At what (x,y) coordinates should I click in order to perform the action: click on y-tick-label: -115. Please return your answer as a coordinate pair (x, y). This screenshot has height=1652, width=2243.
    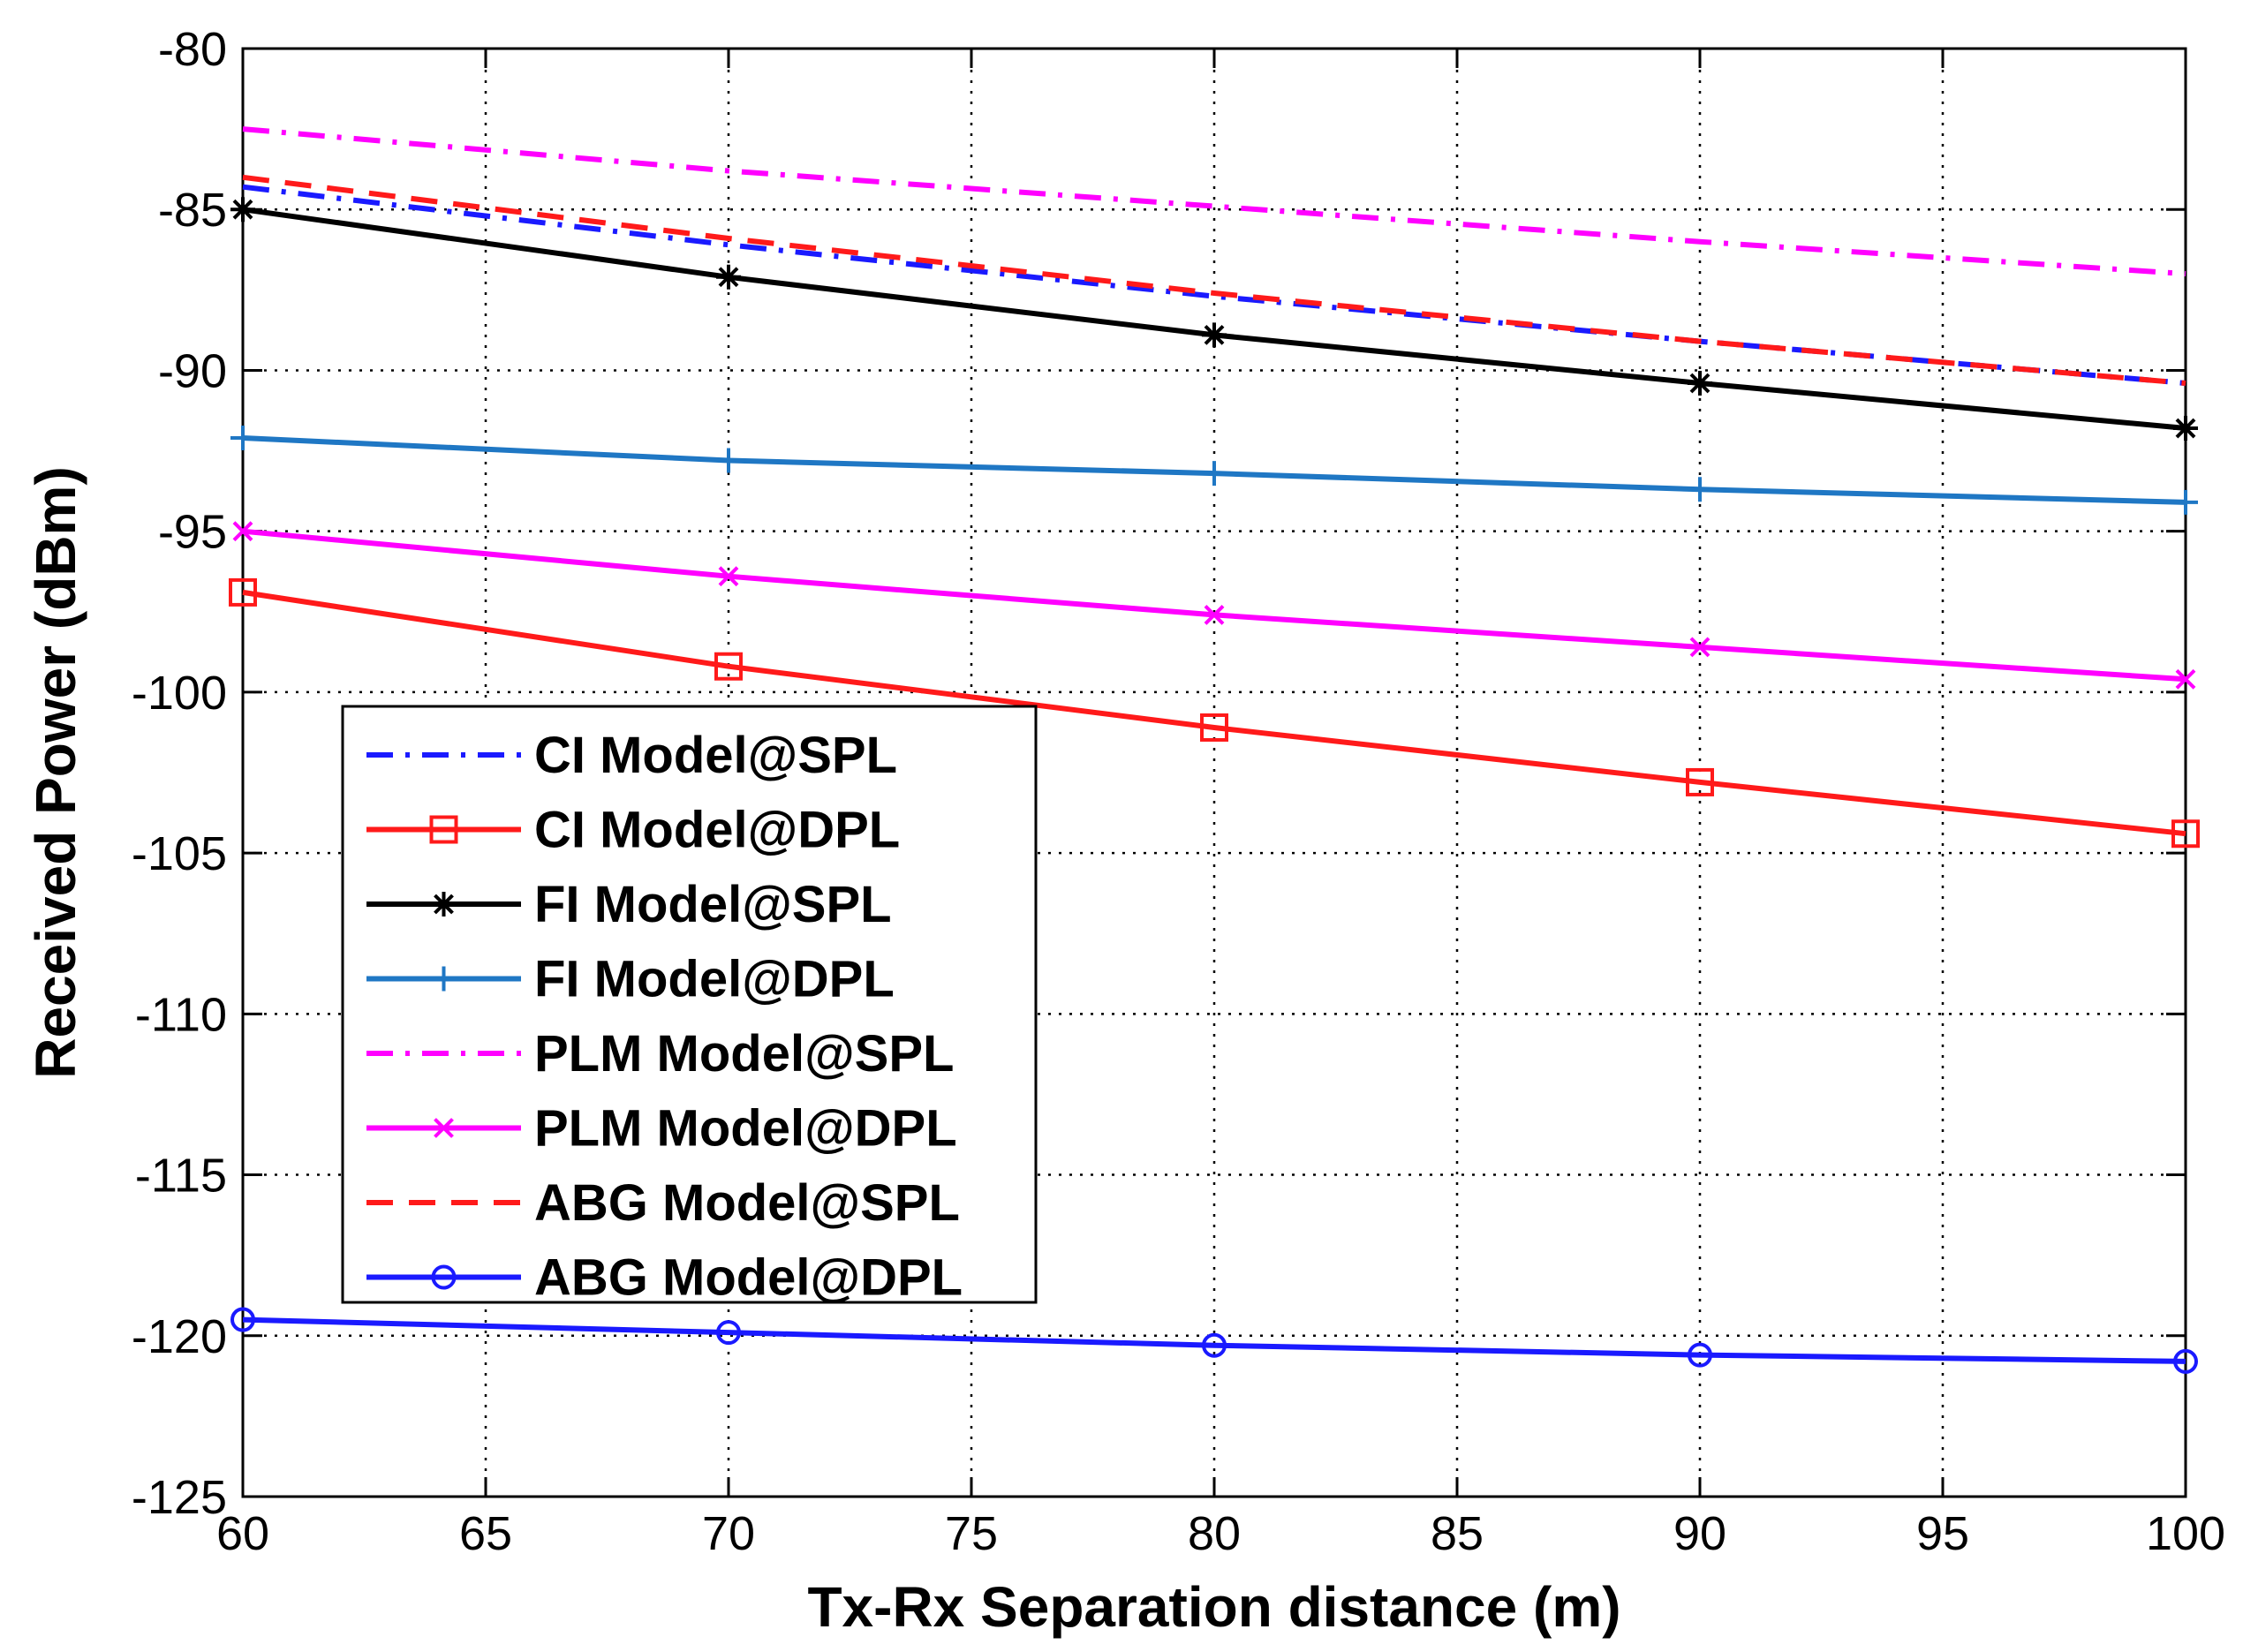
    Looking at the image, I should click on (181, 1176).